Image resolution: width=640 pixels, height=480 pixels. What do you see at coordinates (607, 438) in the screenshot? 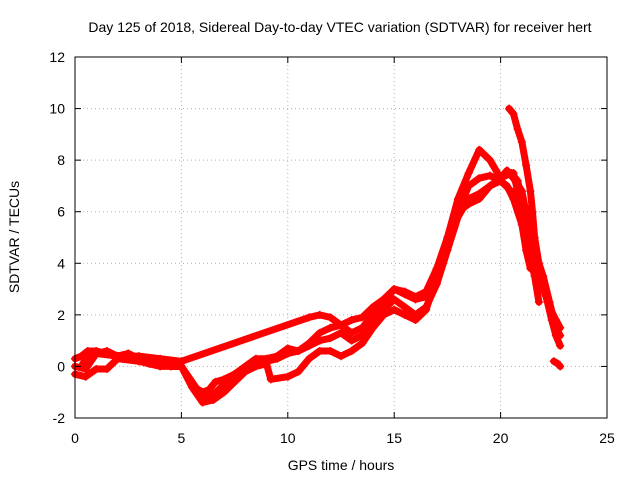
I see `x-tick-label: 25` at bounding box center [607, 438].